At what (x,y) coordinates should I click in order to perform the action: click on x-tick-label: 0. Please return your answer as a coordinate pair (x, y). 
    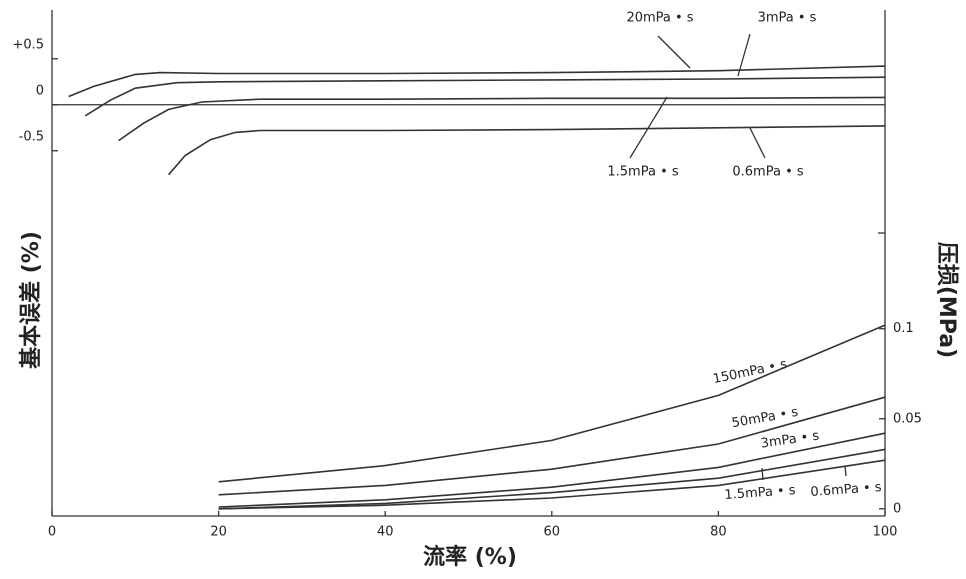
    Looking at the image, I should click on (52, 532).